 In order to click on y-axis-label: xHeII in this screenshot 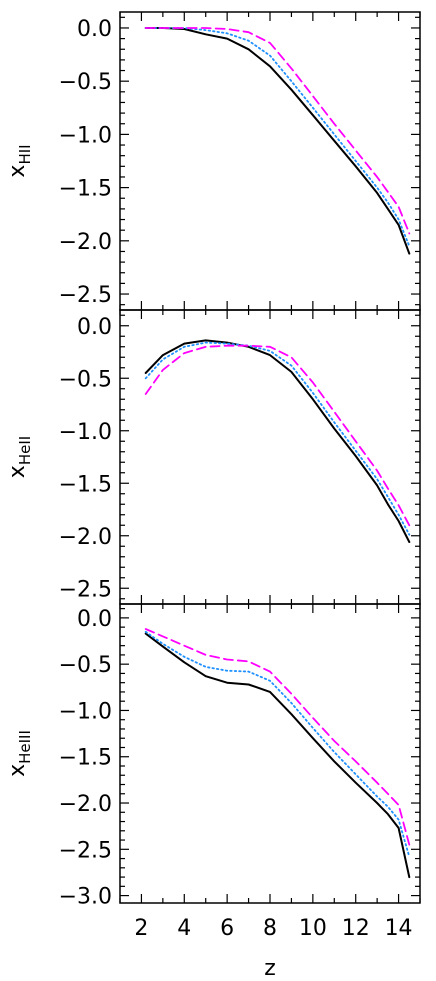, I will do `click(19, 457)`.